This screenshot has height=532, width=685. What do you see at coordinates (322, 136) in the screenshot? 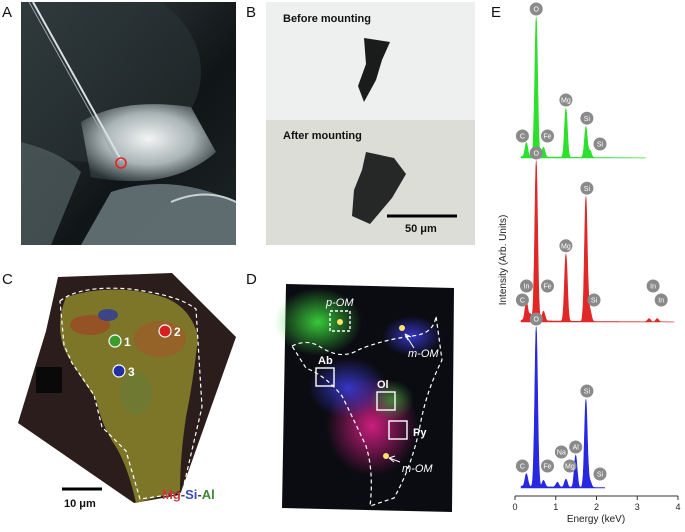
I see `after-mounting-label: After mounting` at bounding box center [322, 136].